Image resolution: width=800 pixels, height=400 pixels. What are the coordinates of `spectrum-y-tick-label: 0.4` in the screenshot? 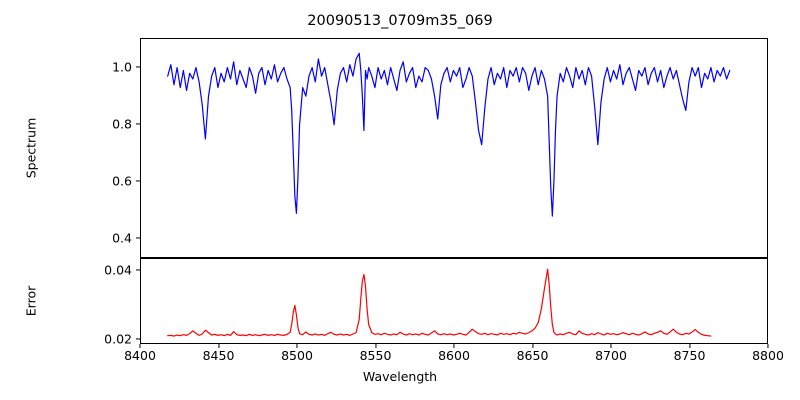 It's located at (122, 238).